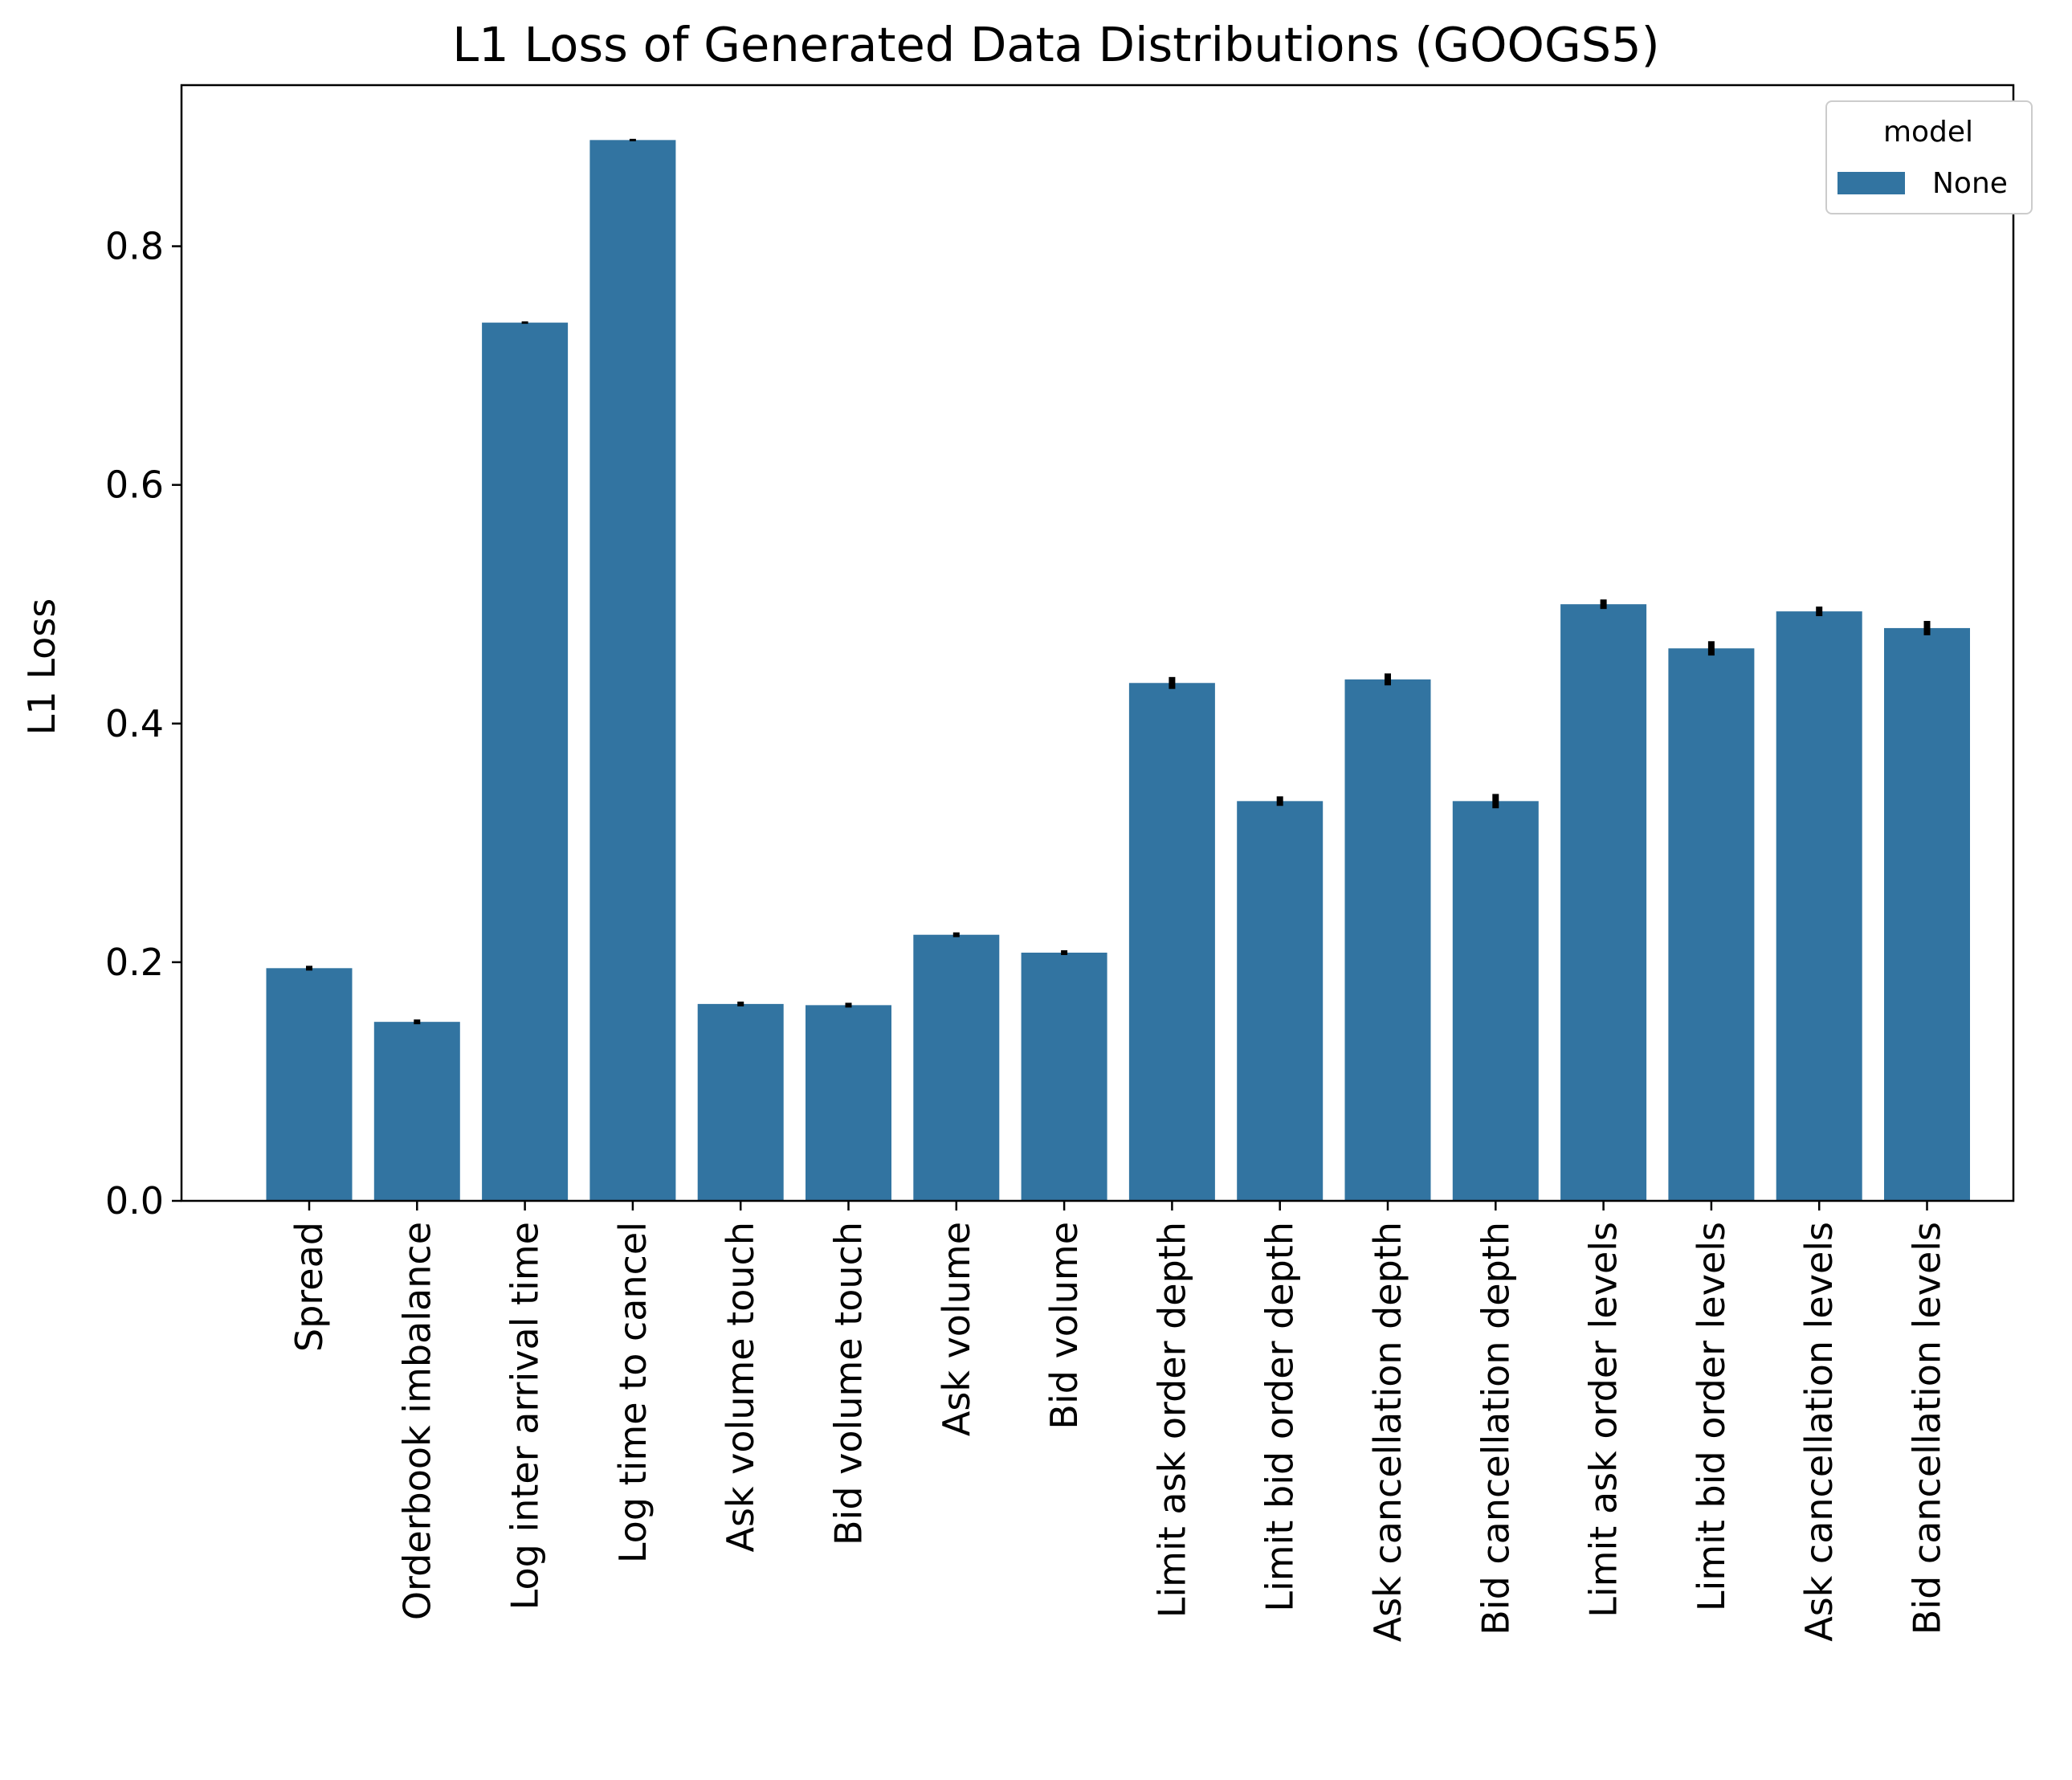 The image size is (2072, 1780). Describe the element at coordinates (1871, 183) in the screenshot. I see `legend-swatch-none` at that location.